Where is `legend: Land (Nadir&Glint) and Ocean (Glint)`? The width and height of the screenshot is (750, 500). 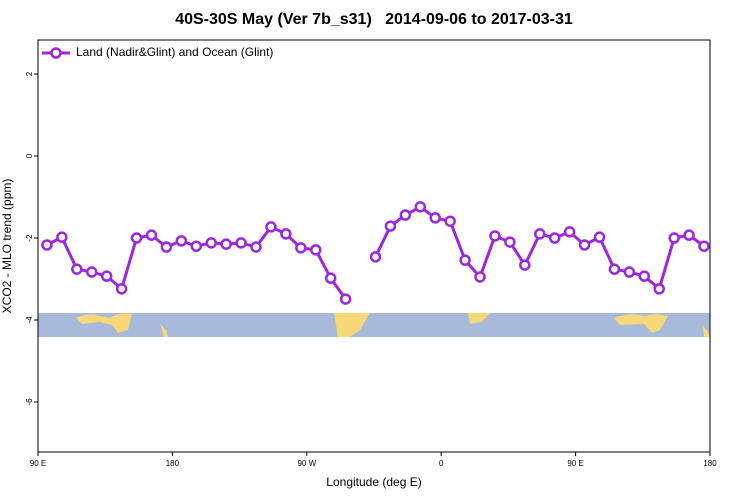
legend: Land (Nadir&Glint) and Ocean (Glint) is located at coordinates (157, 52).